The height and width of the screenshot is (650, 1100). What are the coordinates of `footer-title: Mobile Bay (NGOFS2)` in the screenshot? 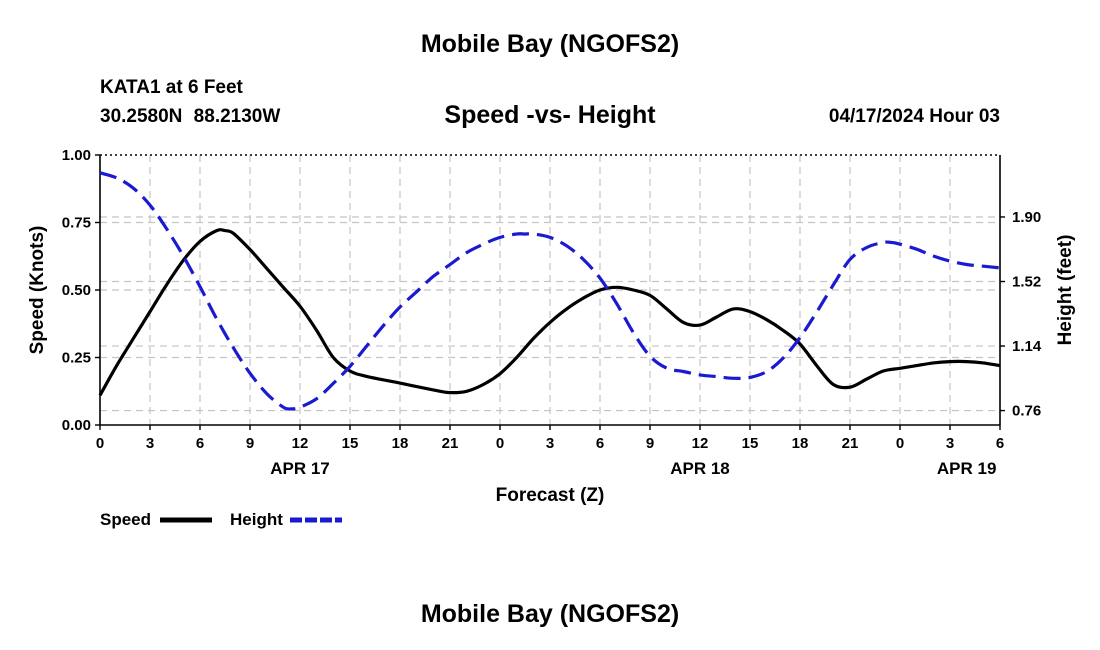 It's located at (550, 614).